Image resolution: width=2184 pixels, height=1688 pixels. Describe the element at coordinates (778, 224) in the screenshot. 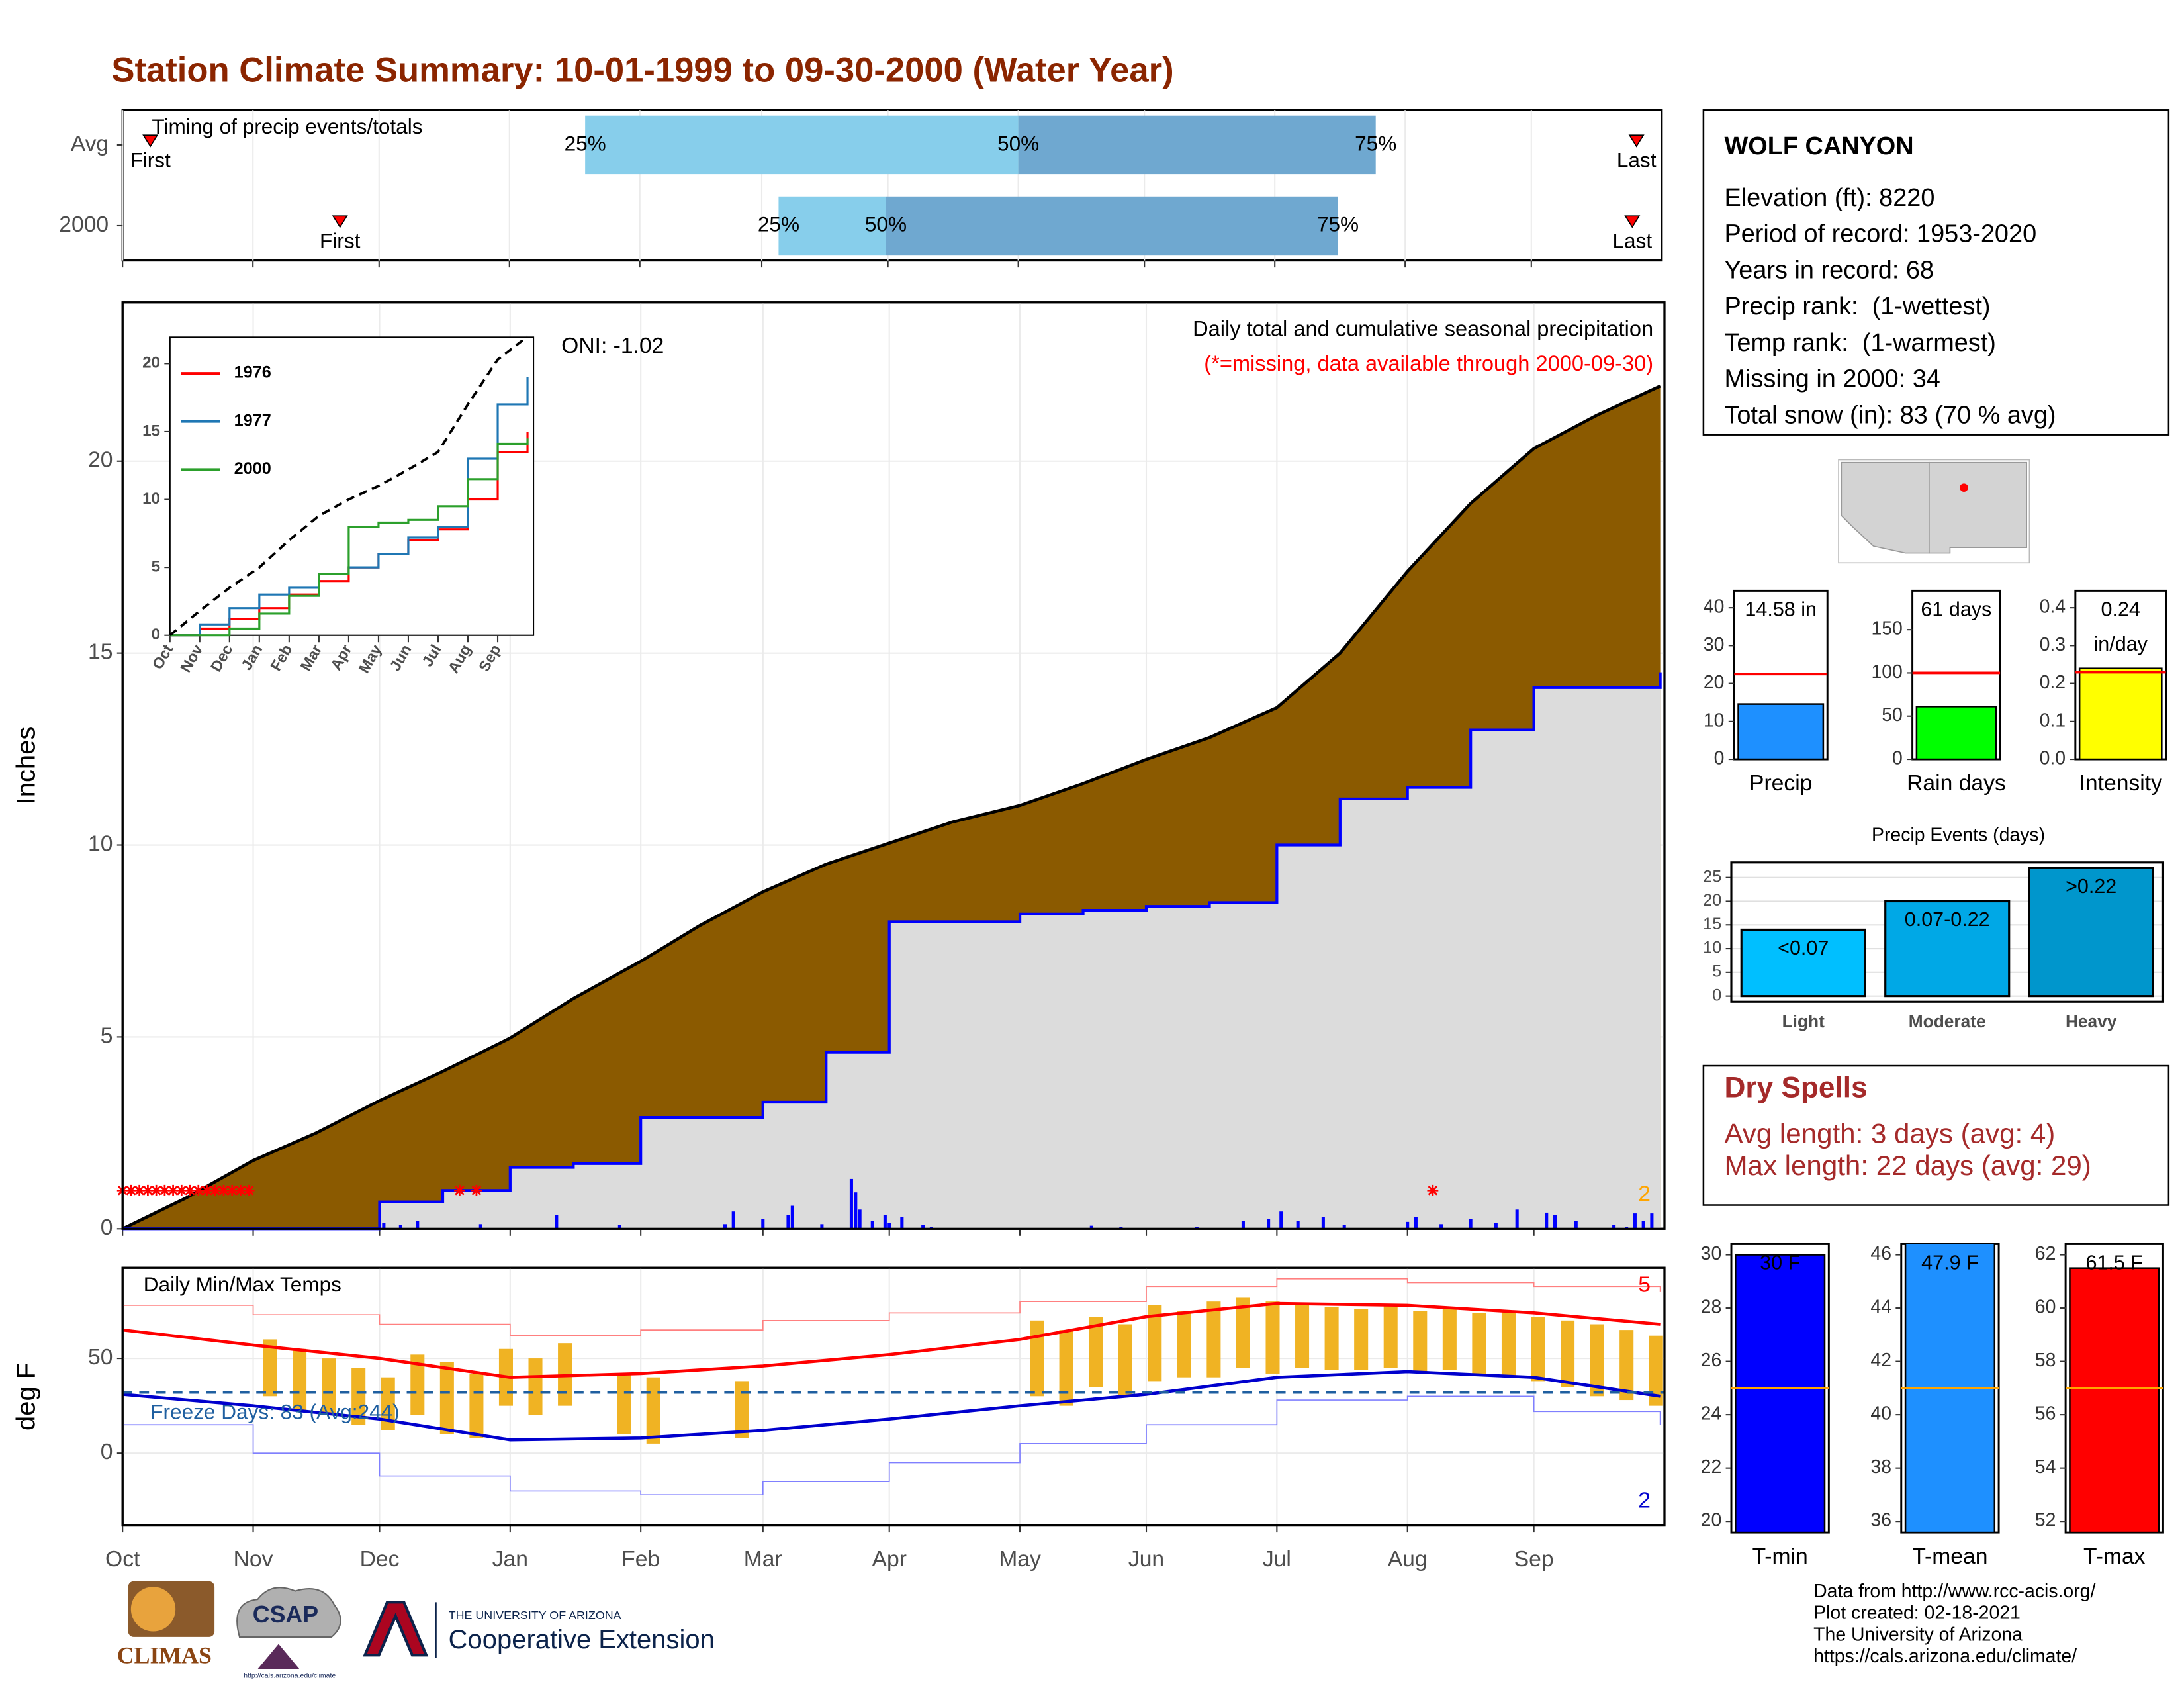

I see `quantile-label: 25%` at that location.